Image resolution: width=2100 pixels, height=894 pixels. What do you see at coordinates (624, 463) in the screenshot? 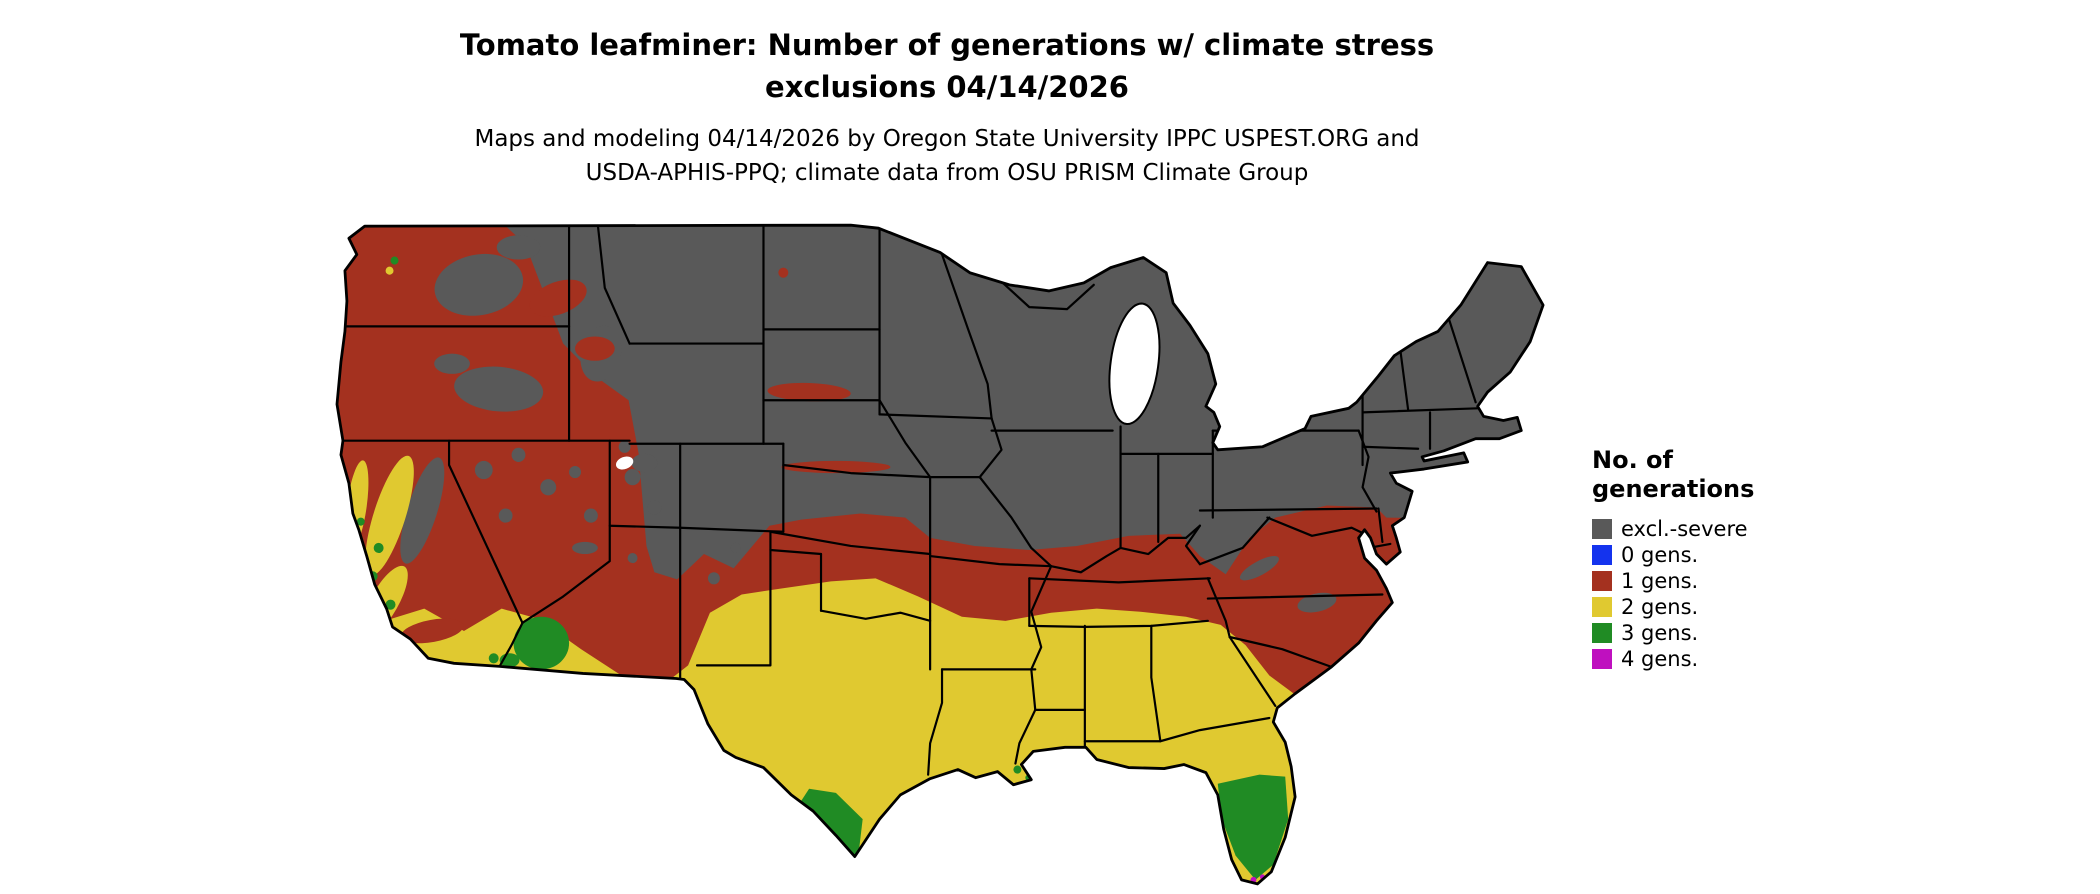
I see `great-salt-lake` at bounding box center [624, 463].